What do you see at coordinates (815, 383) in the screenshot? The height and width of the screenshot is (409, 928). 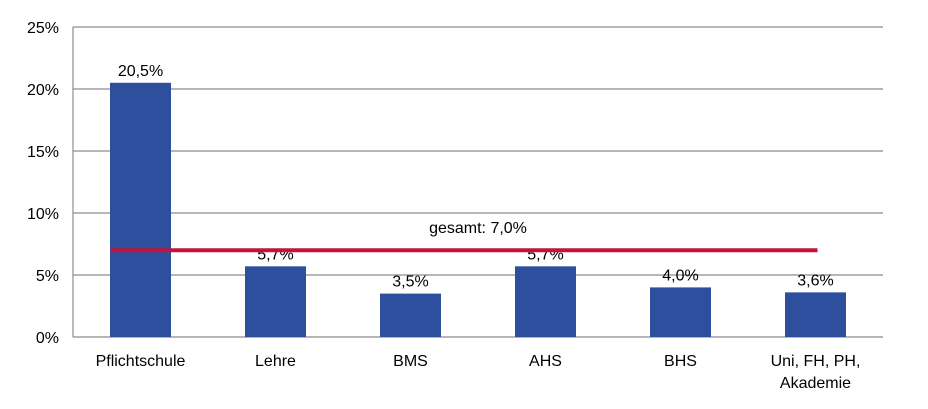 I see `category-label: Akademie` at bounding box center [815, 383].